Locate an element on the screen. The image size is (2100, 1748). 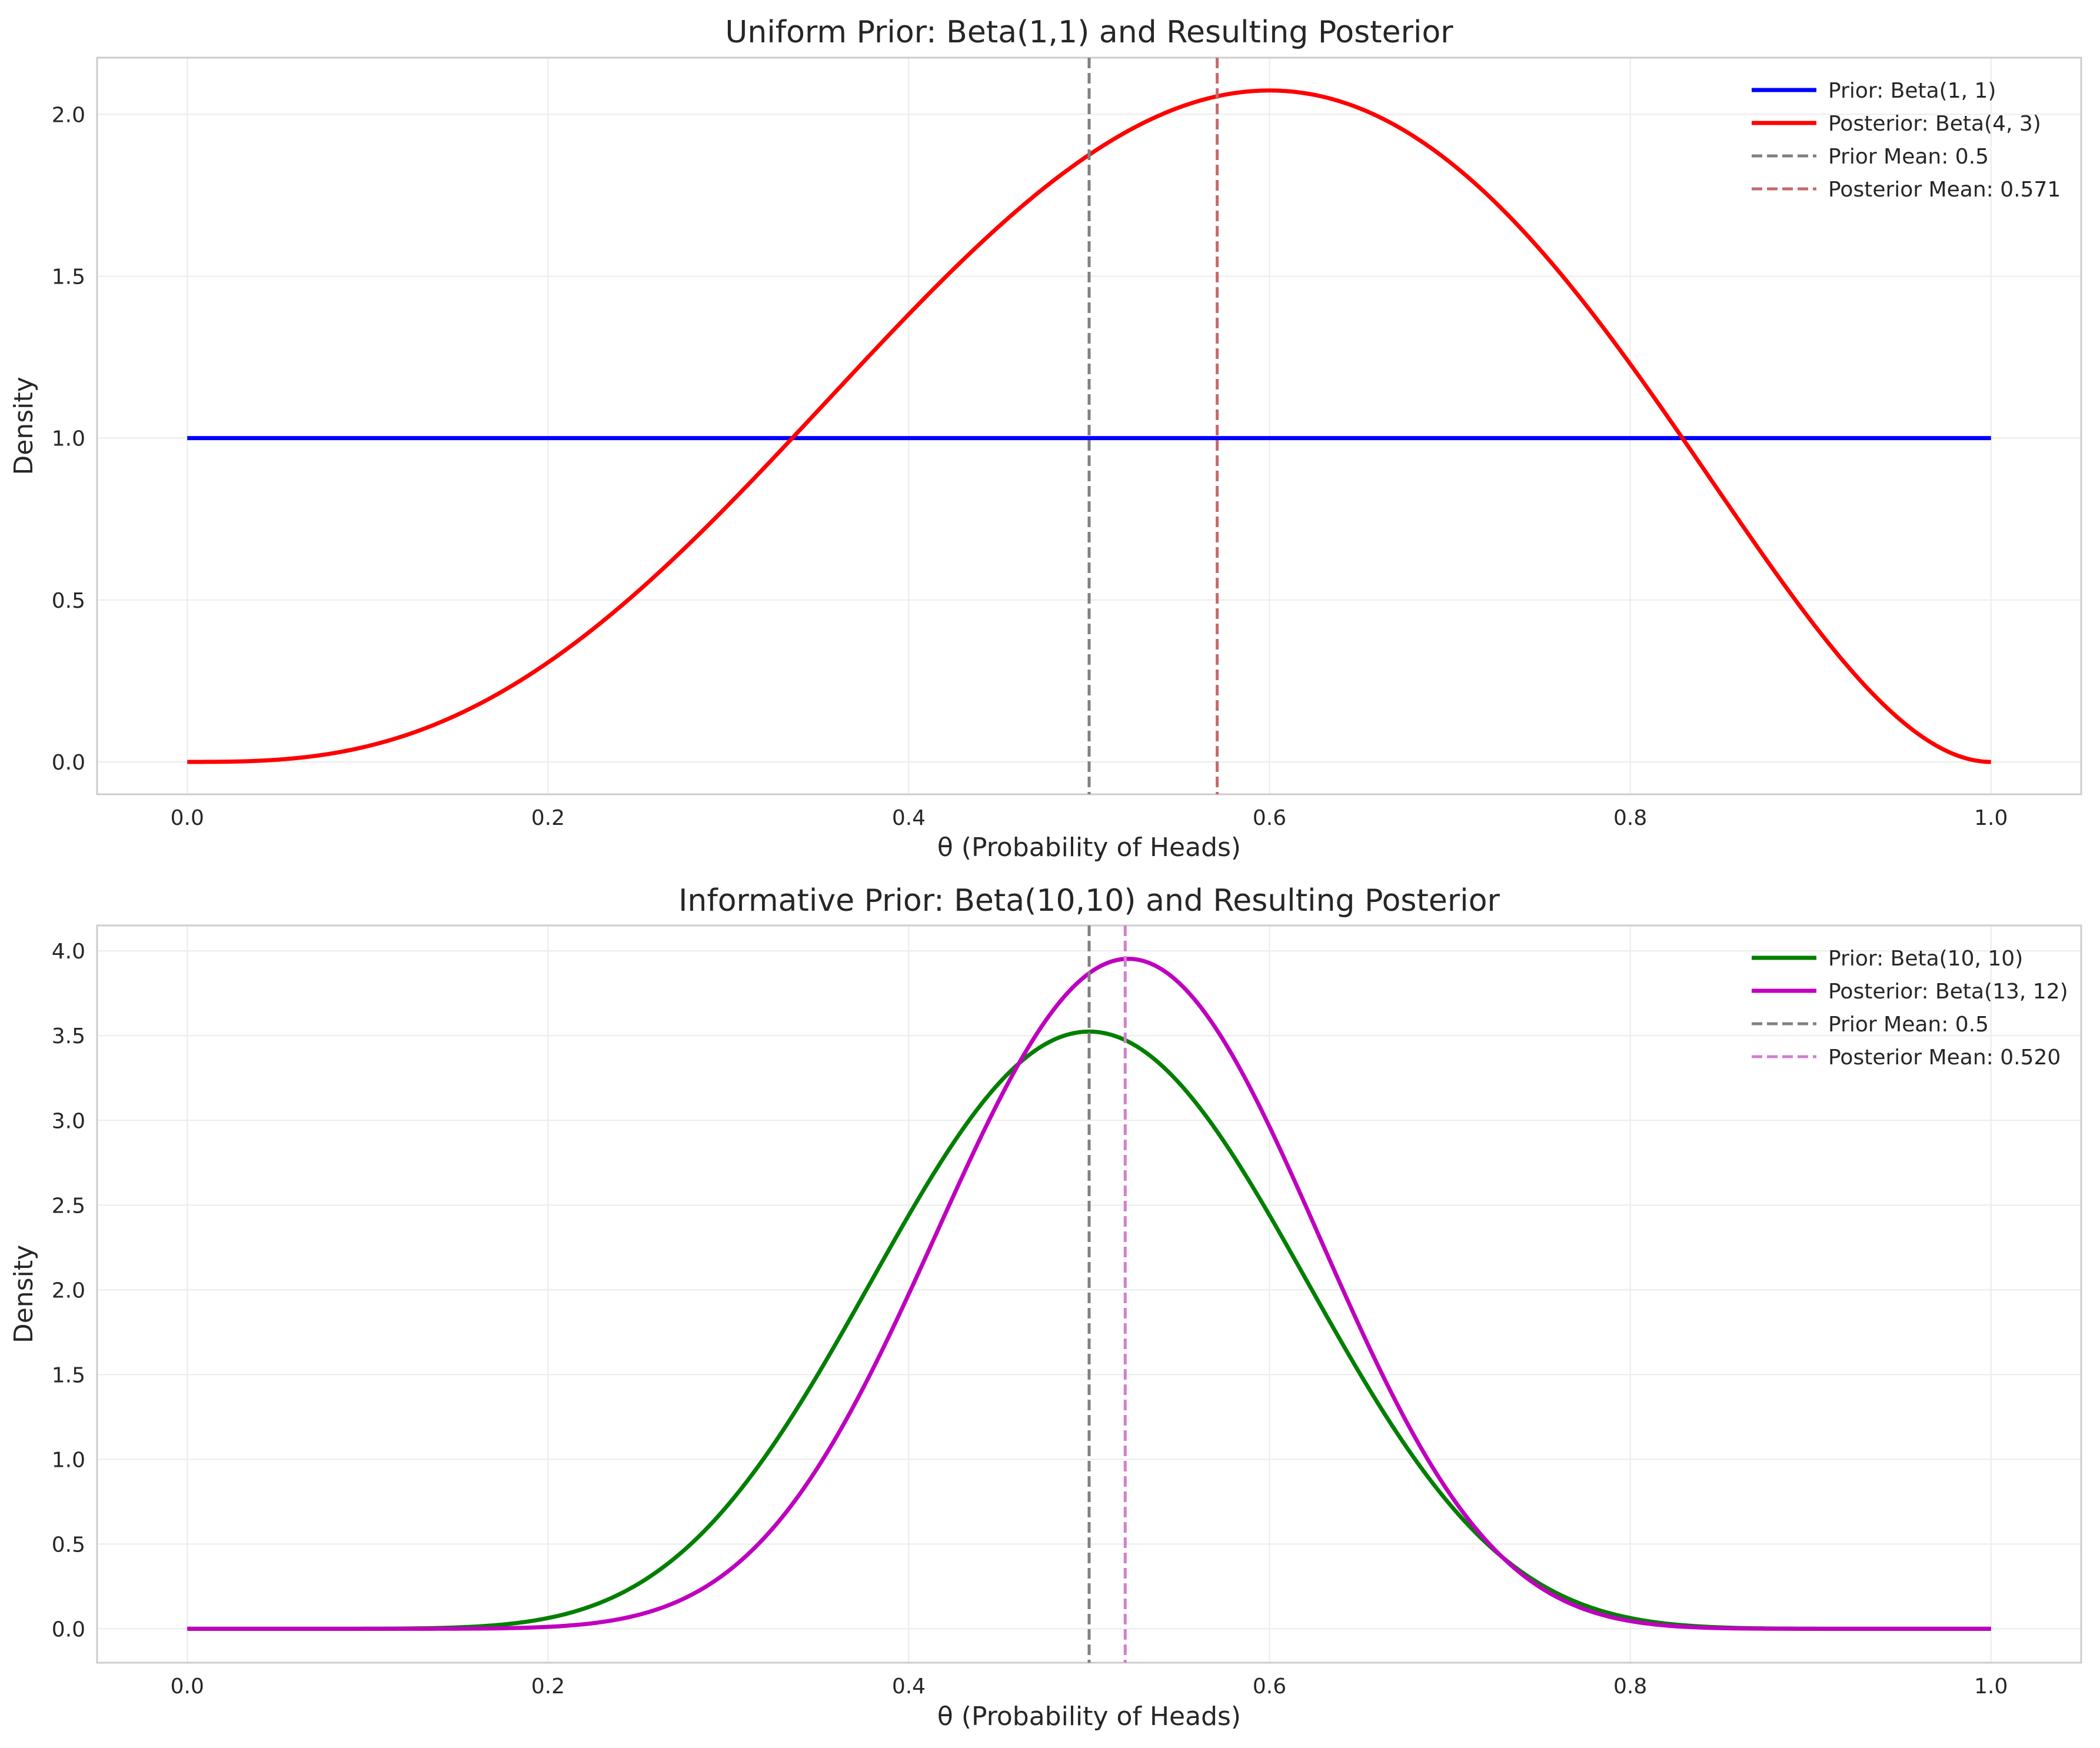
legend-label: Prior: Beta(1, 1) is located at coordinates (1912, 91).